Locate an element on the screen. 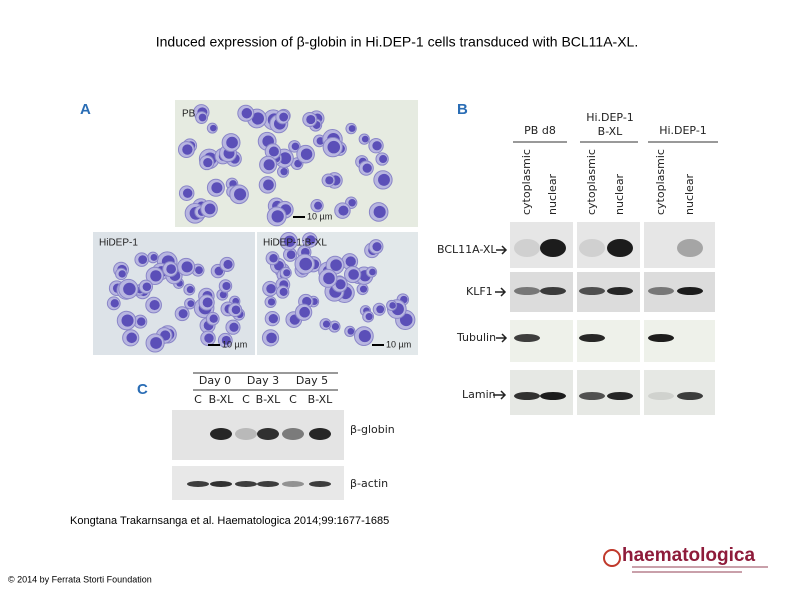 The height and width of the screenshot is (595, 794). logo-mark is located at coordinates (612, 558).